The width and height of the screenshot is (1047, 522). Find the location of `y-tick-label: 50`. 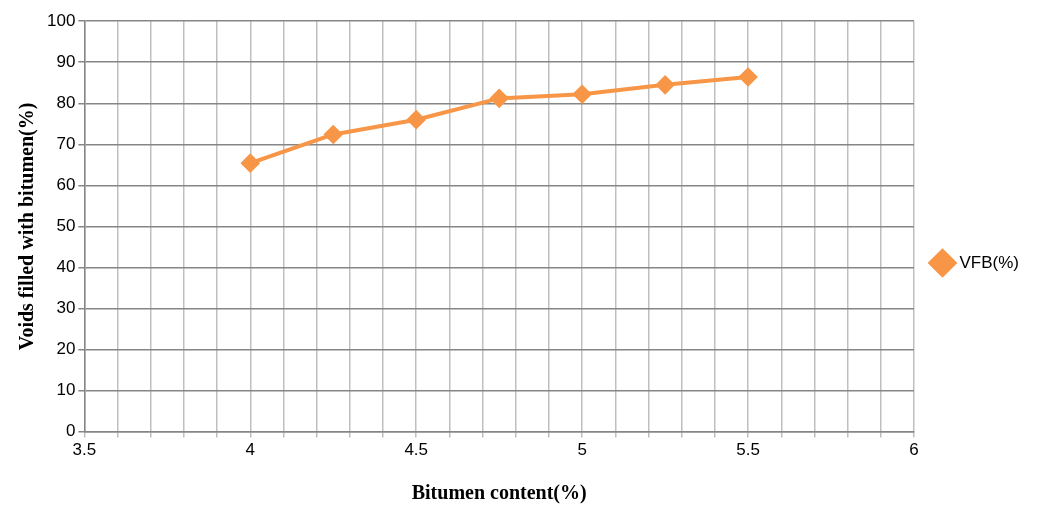

y-tick-label: 50 is located at coordinates (66, 226).